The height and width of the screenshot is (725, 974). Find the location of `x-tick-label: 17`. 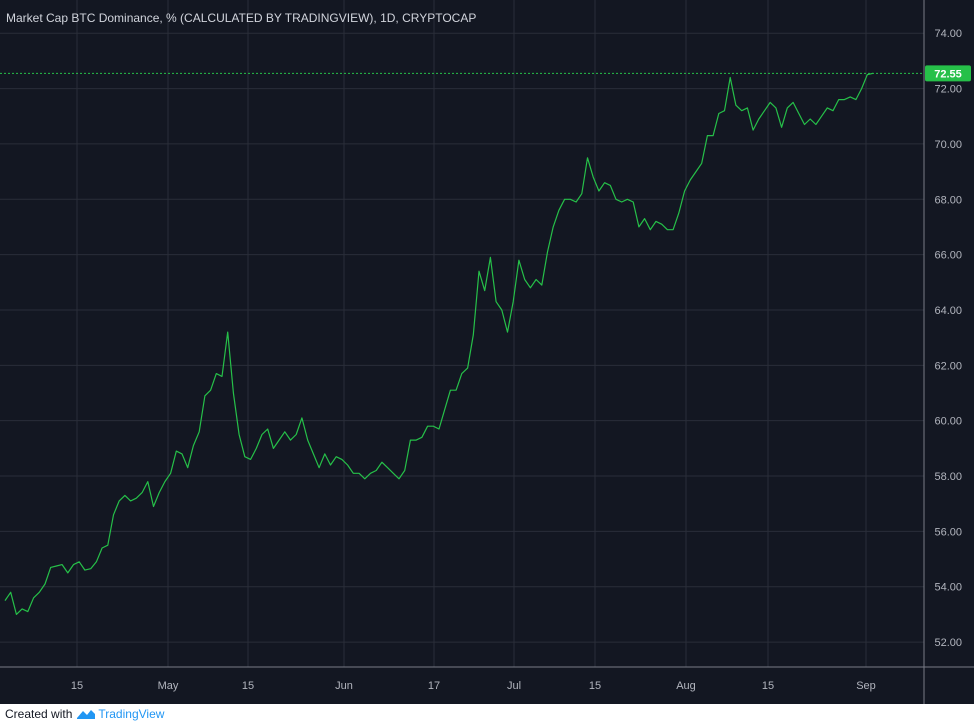

x-tick-label: 17 is located at coordinates (434, 686).